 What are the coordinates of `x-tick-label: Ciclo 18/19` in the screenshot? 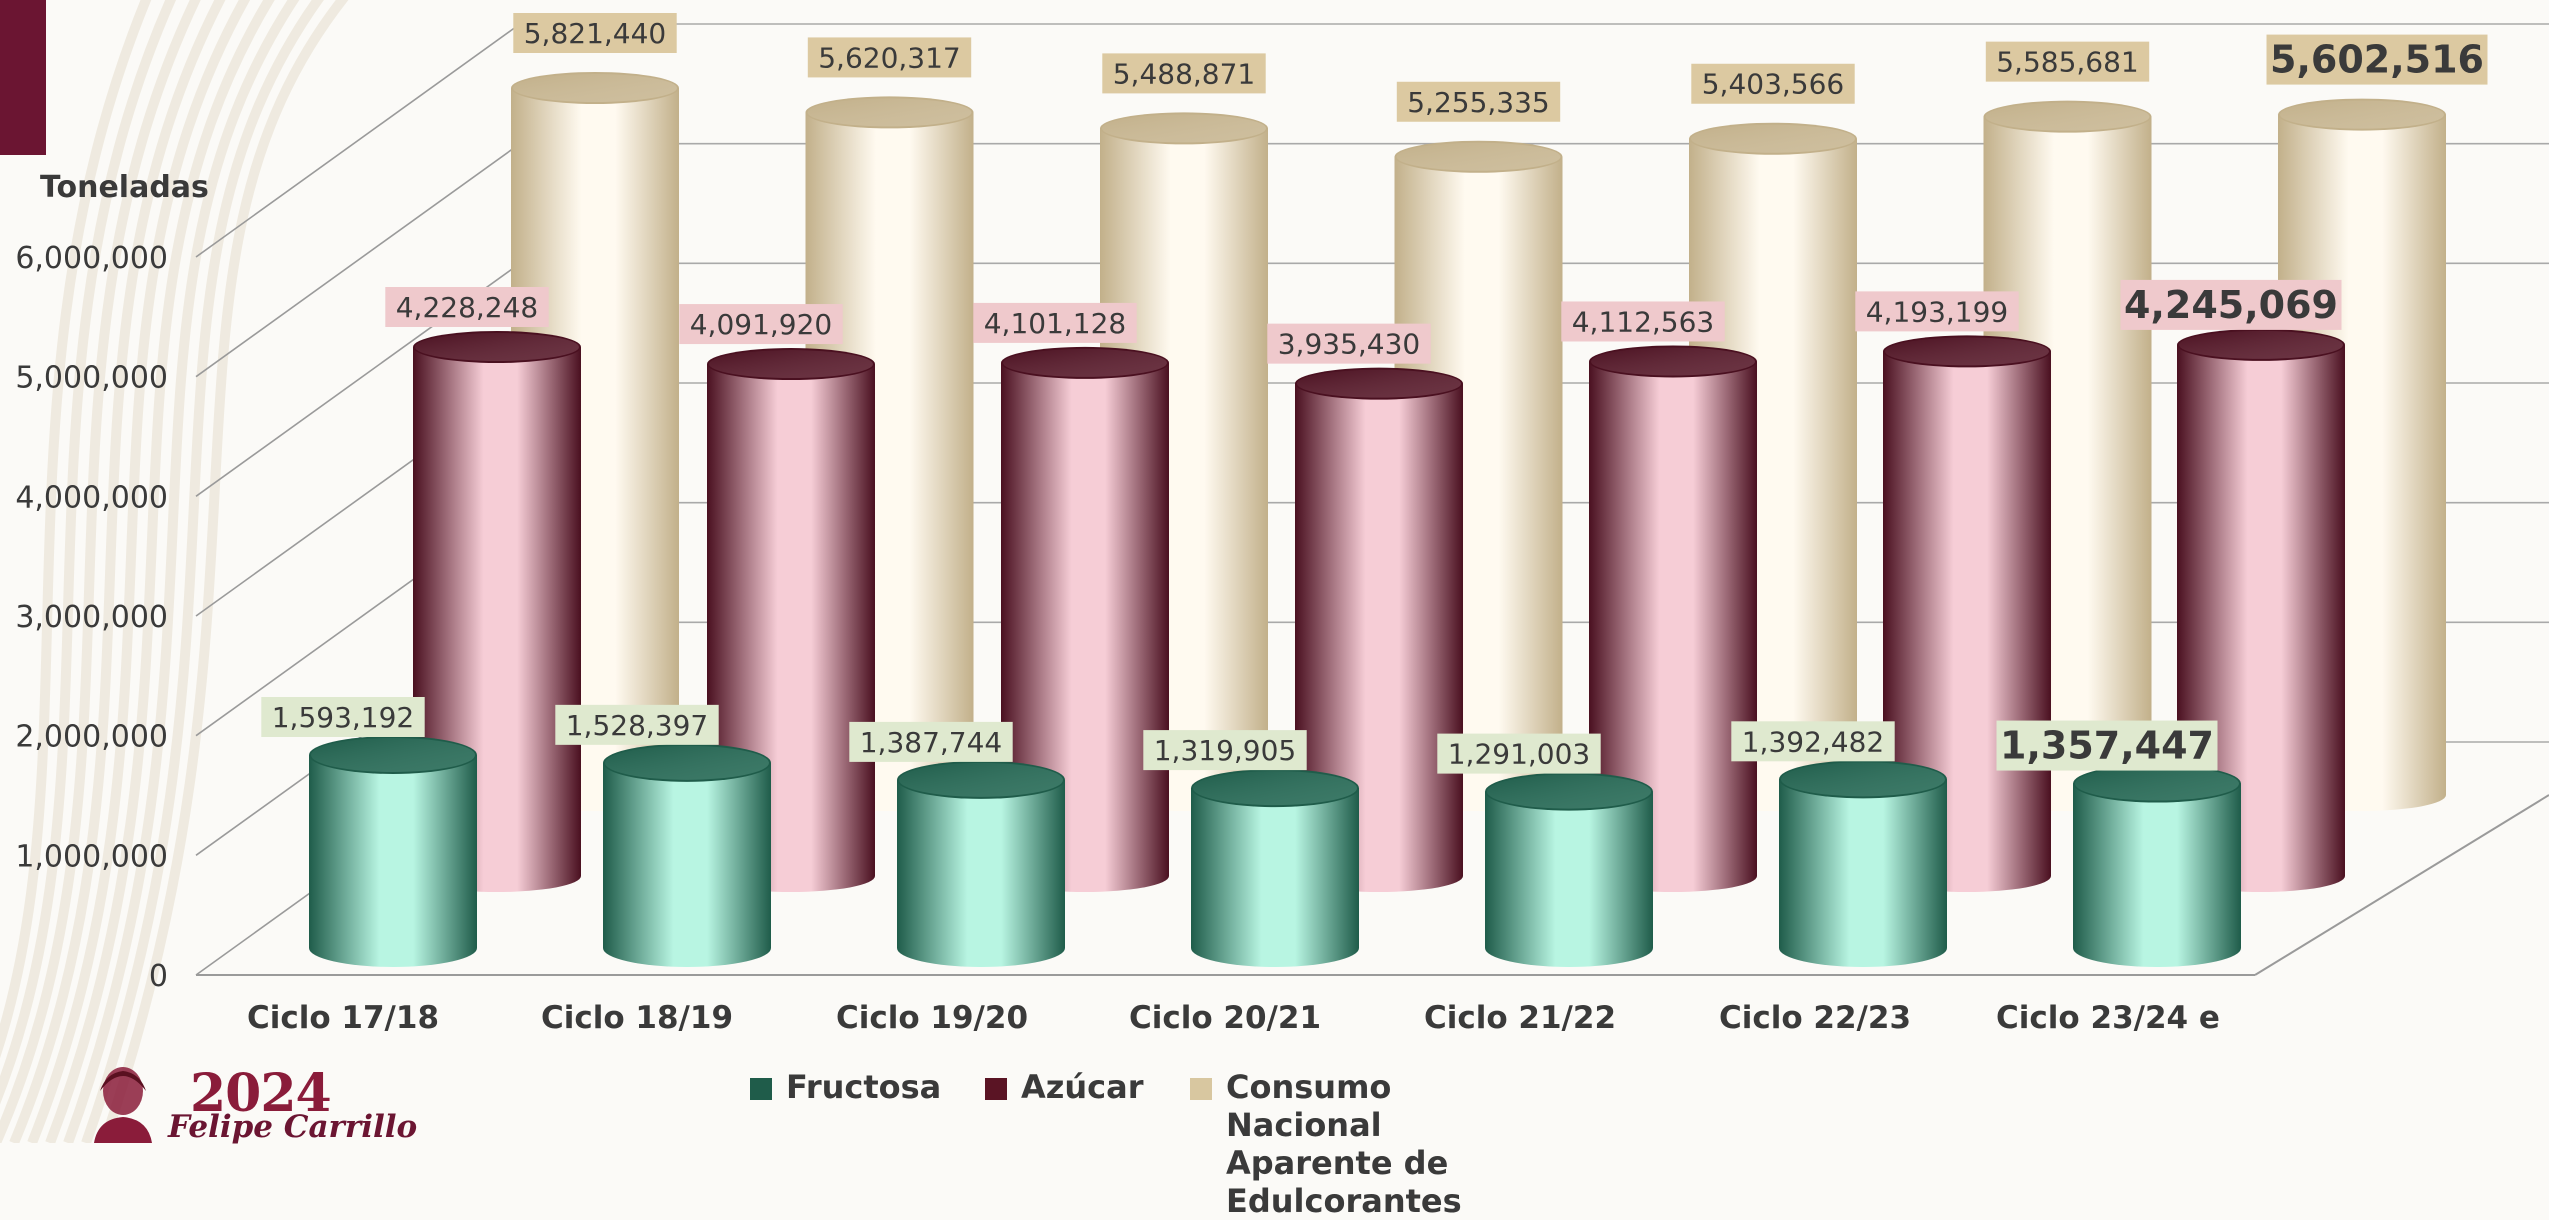 It's located at (637, 1018).